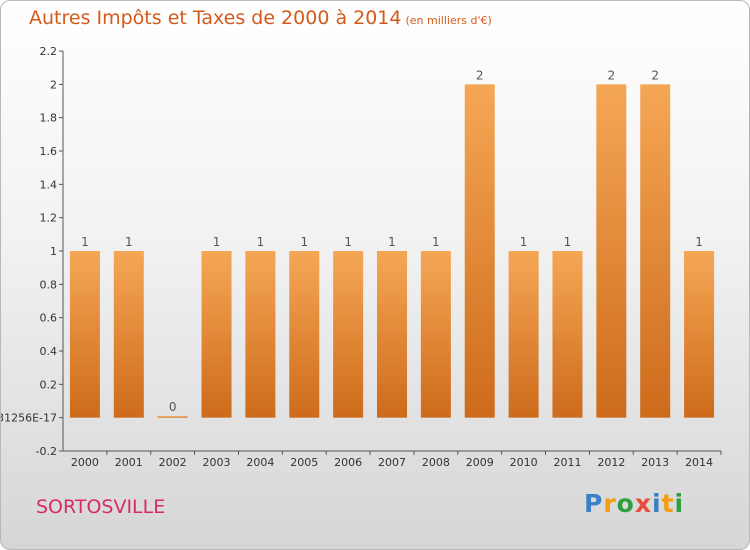  What do you see at coordinates (173, 407) in the screenshot?
I see `data-label: 0` at bounding box center [173, 407].